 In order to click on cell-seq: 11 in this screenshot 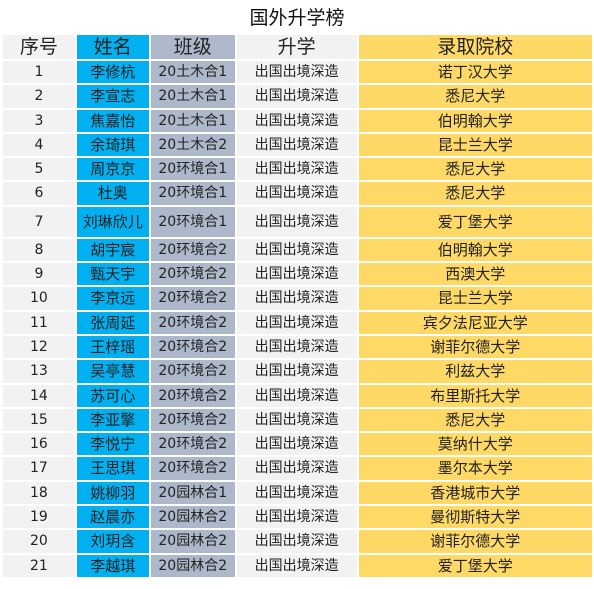, I will do `click(39, 322)`.